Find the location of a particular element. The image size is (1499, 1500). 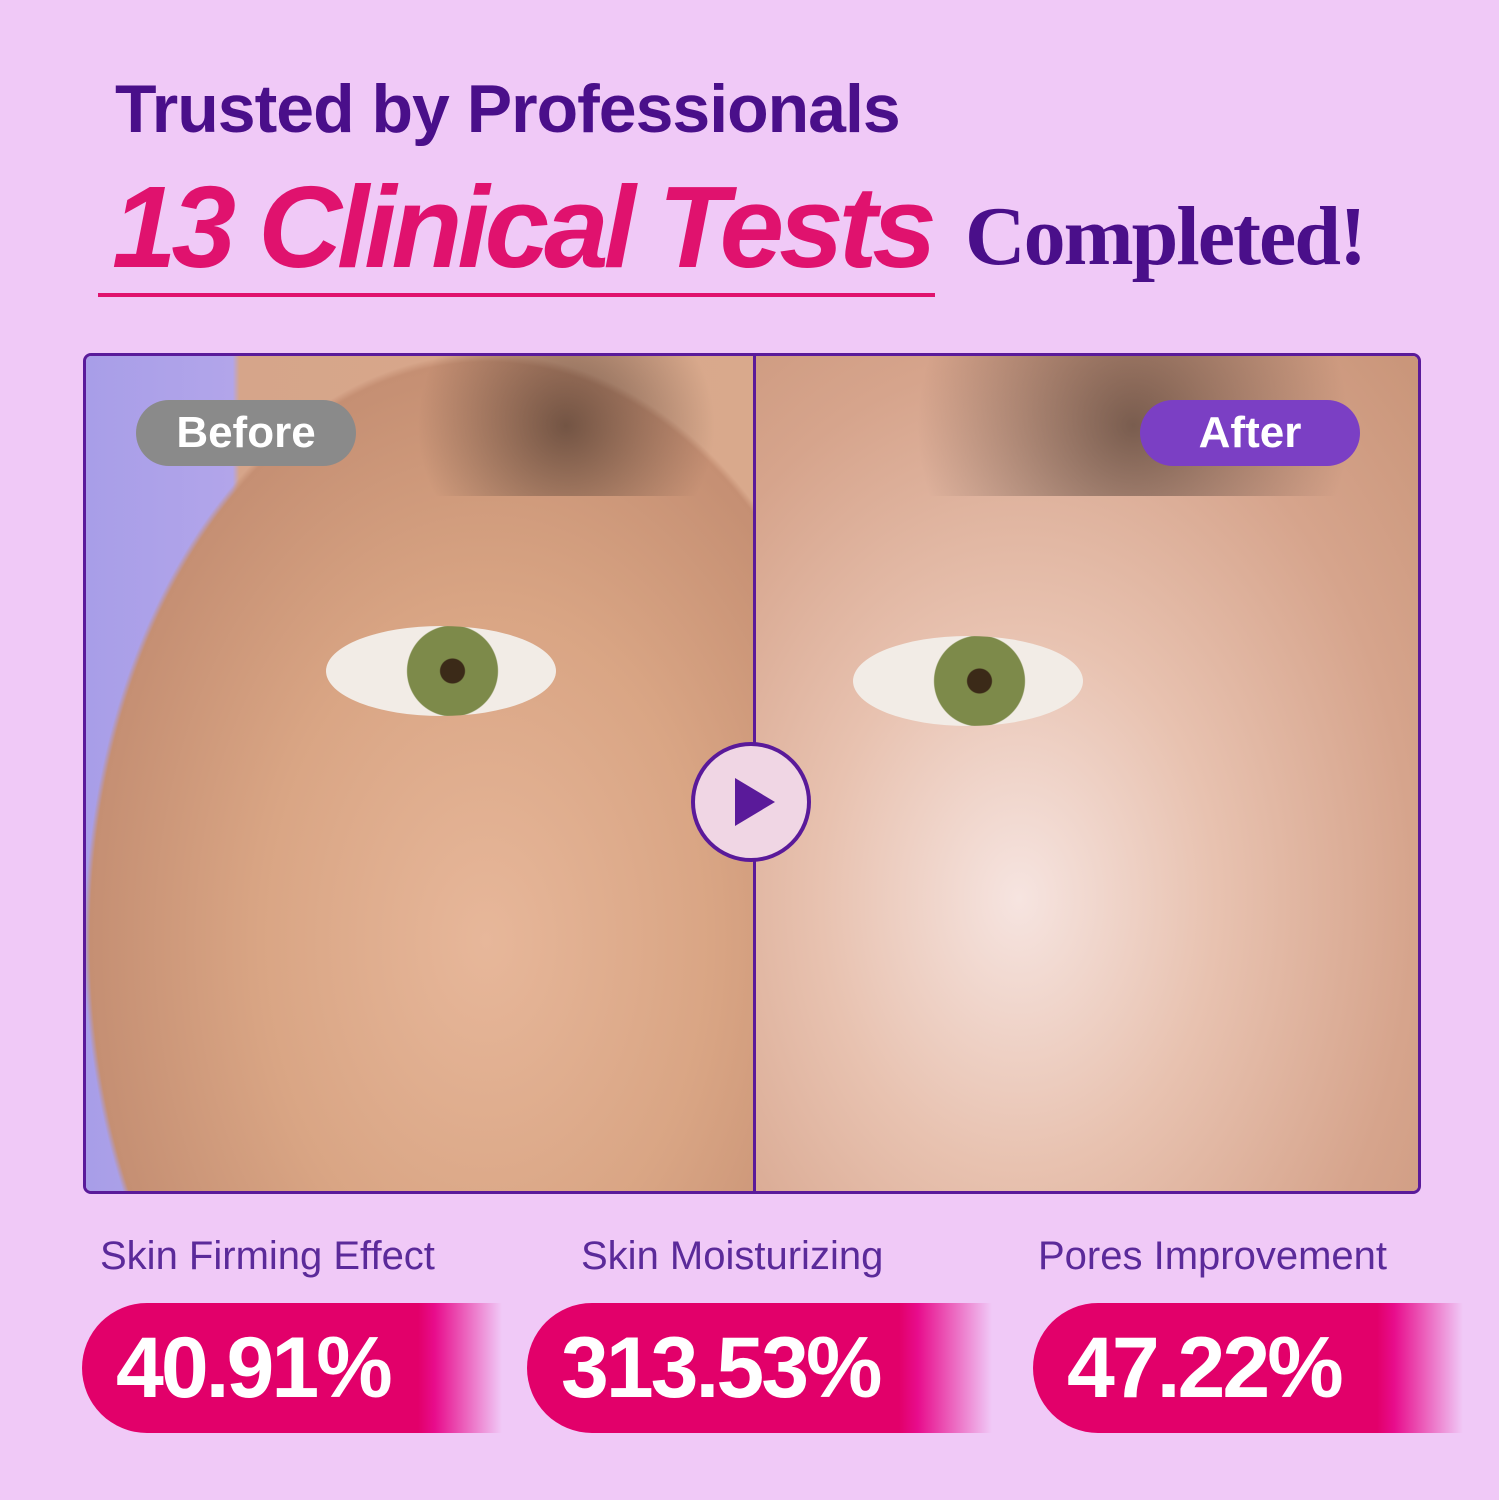

hair-left is located at coordinates (566, 426).